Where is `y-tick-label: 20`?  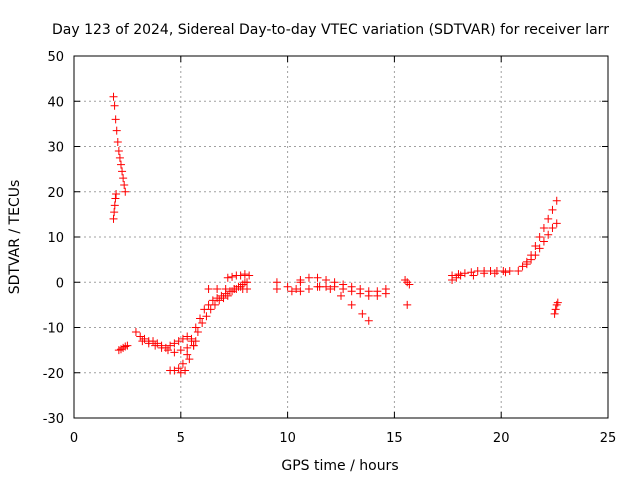
y-tick-label: 20 is located at coordinates (55, 193).